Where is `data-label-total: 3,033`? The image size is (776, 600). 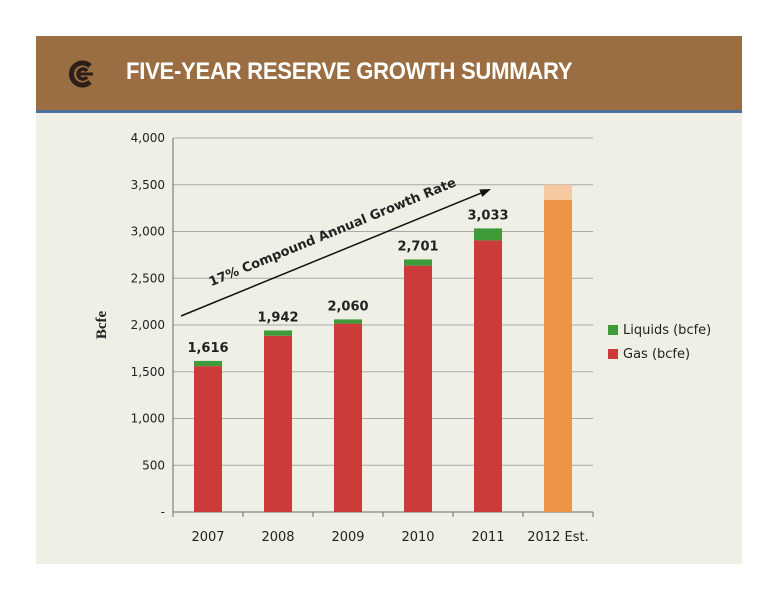 data-label-total: 3,033 is located at coordinates (487, 215).